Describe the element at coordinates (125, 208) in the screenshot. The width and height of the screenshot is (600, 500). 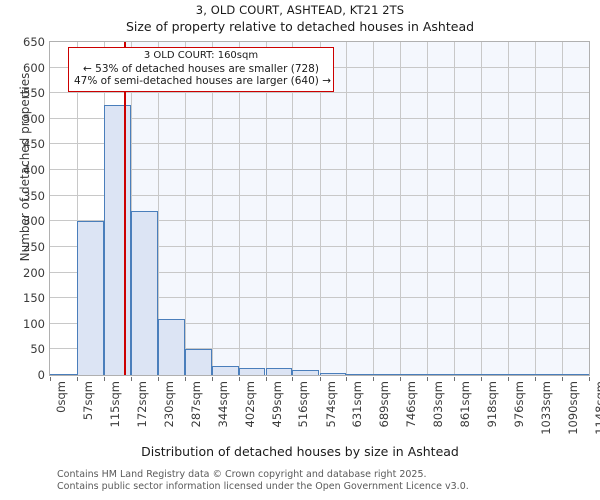
I see `property-marker-line` at that location.